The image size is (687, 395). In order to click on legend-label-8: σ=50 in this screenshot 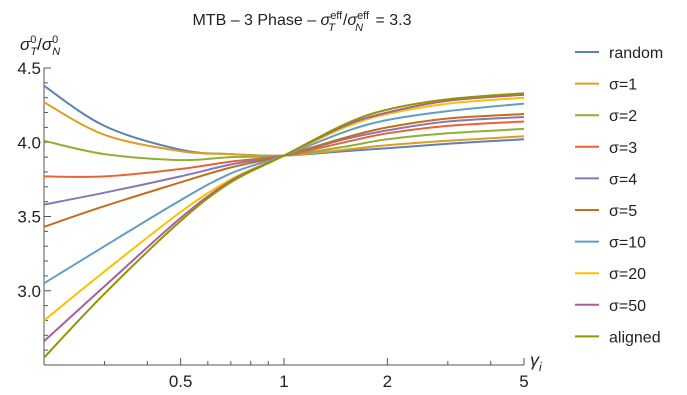, I will do `click(627, 306)`.